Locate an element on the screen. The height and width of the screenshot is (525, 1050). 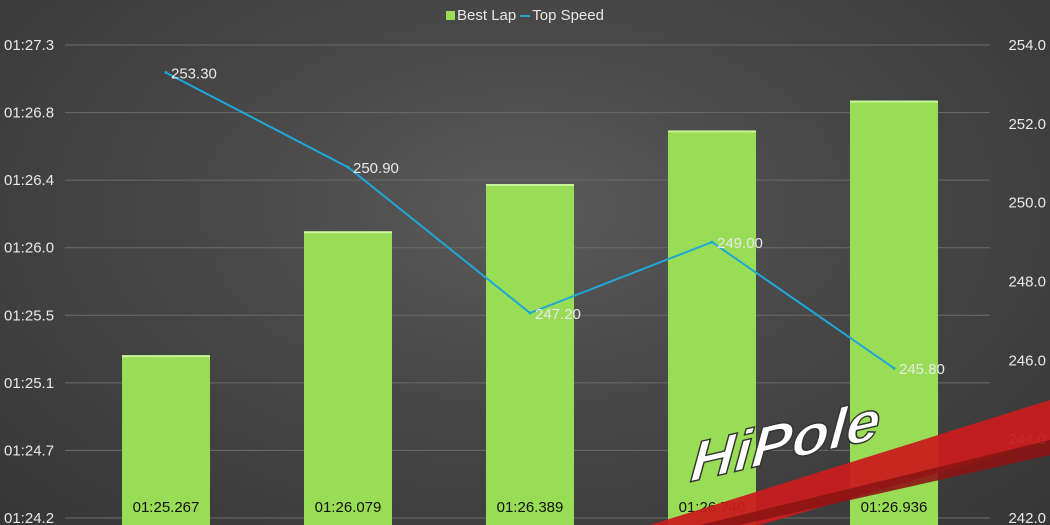
right-tick-label: 254.0 is located at coordinates (1027, 45).